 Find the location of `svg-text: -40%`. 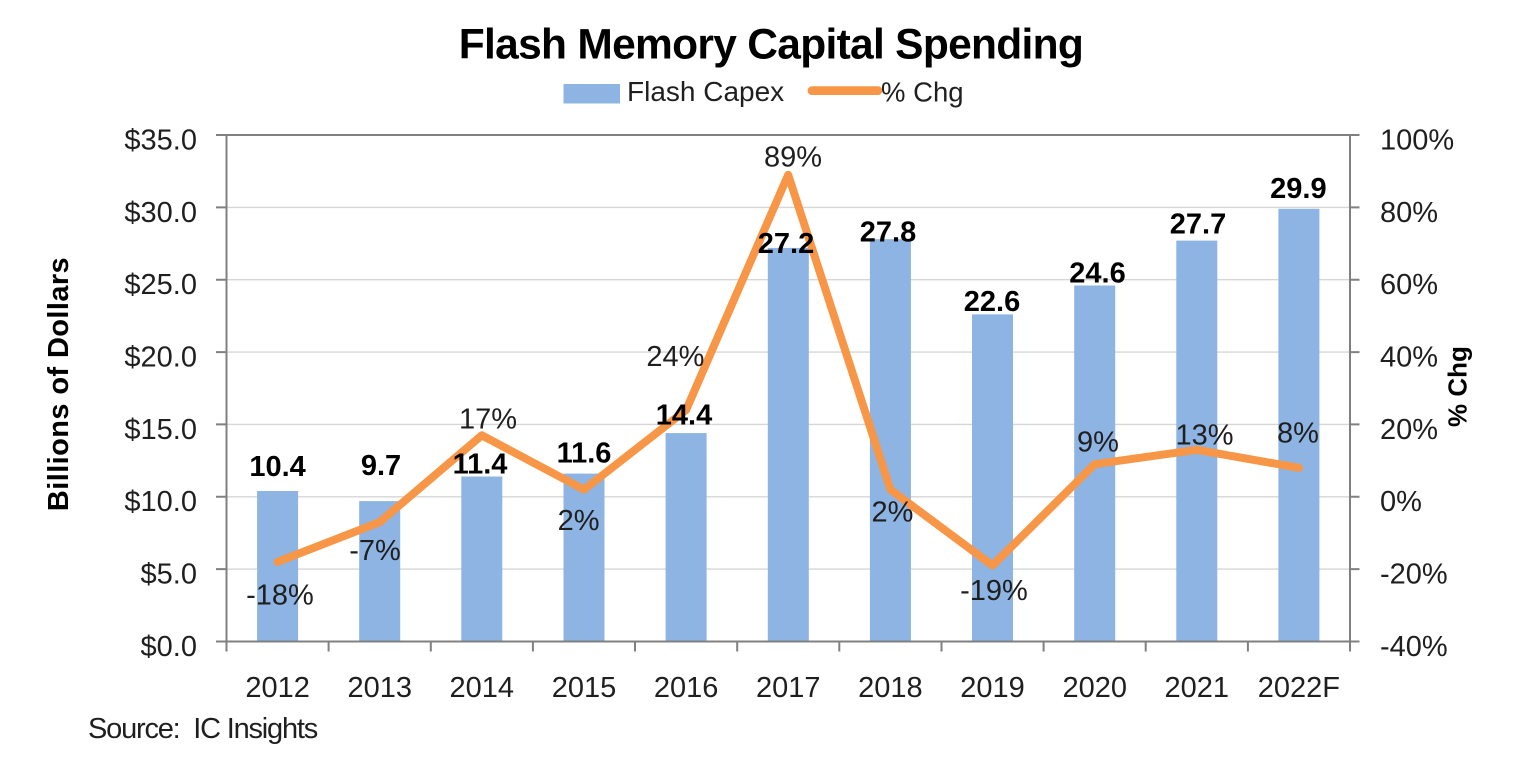

svg-text: -40% is located at coordinates (1414, 647).